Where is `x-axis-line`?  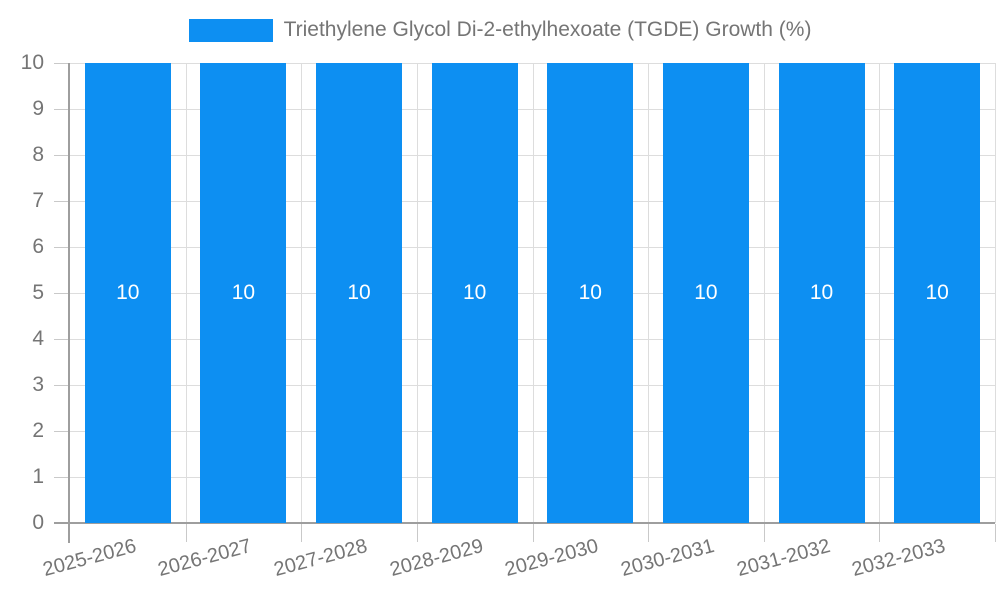
x-axis-line is located at coordinates (524, 523).